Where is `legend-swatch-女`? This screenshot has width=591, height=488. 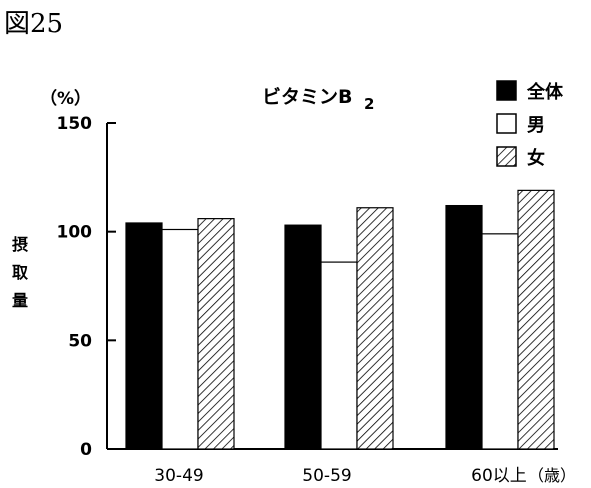
legend-swatch-女 is located at coordinates (506, 156).